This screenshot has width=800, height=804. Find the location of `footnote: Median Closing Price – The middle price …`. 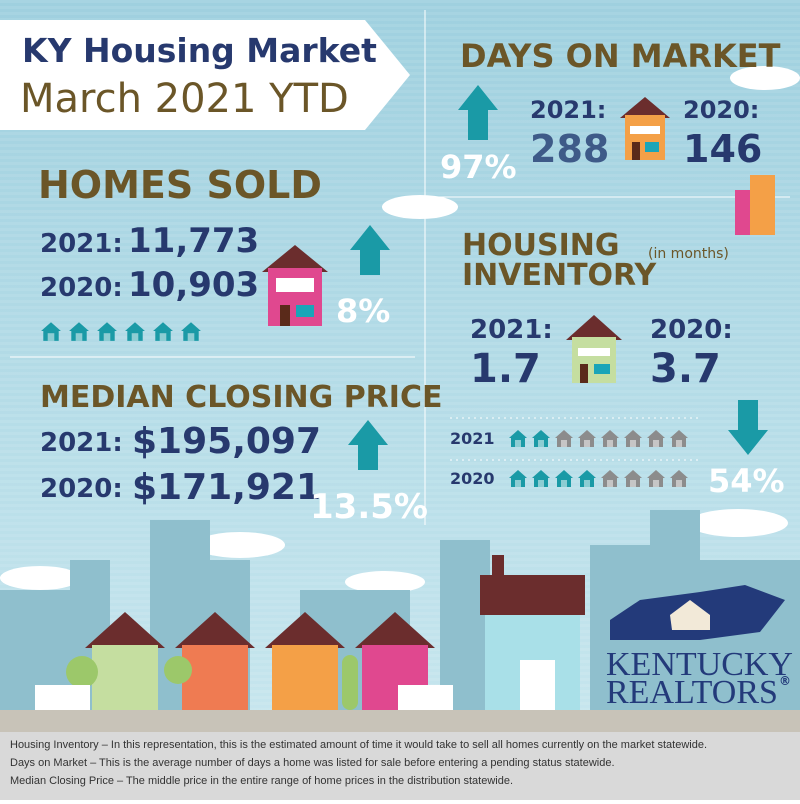

footnote: Median Closing Price – The middle price … is located at coordinates (261, 781).